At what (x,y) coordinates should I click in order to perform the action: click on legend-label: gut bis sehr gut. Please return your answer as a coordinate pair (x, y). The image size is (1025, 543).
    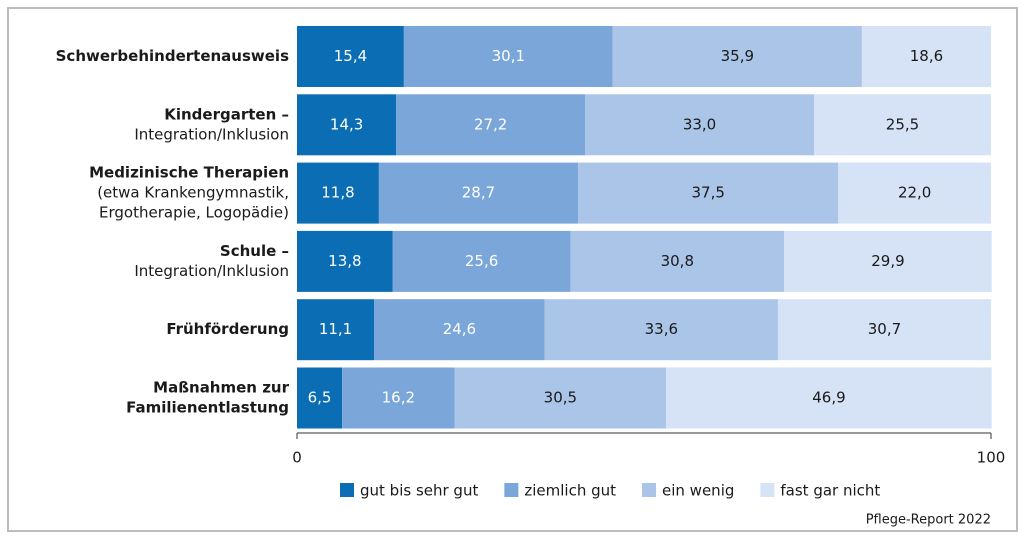
    Looking at the image, I should click on (419, 491).